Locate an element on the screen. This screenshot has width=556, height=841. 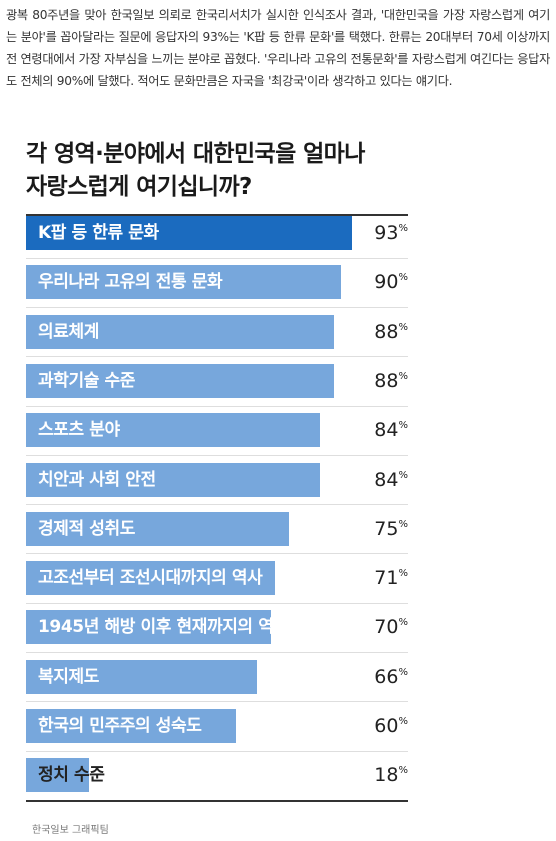
chart-title: 각 영역·분야에서 대한민국을 얼마나 자랑스럽게 여기십니까? is located at coordinates (217, 171).